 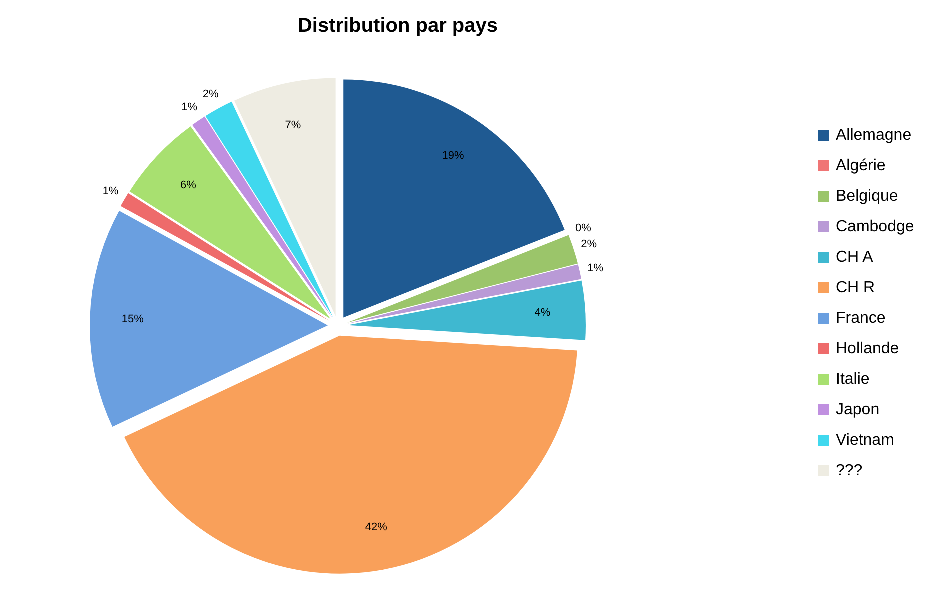 What do you see at coordinates (867, 197) in the screenshot?
I see `legend-label: Belgique` at bounding box center [867, 197].